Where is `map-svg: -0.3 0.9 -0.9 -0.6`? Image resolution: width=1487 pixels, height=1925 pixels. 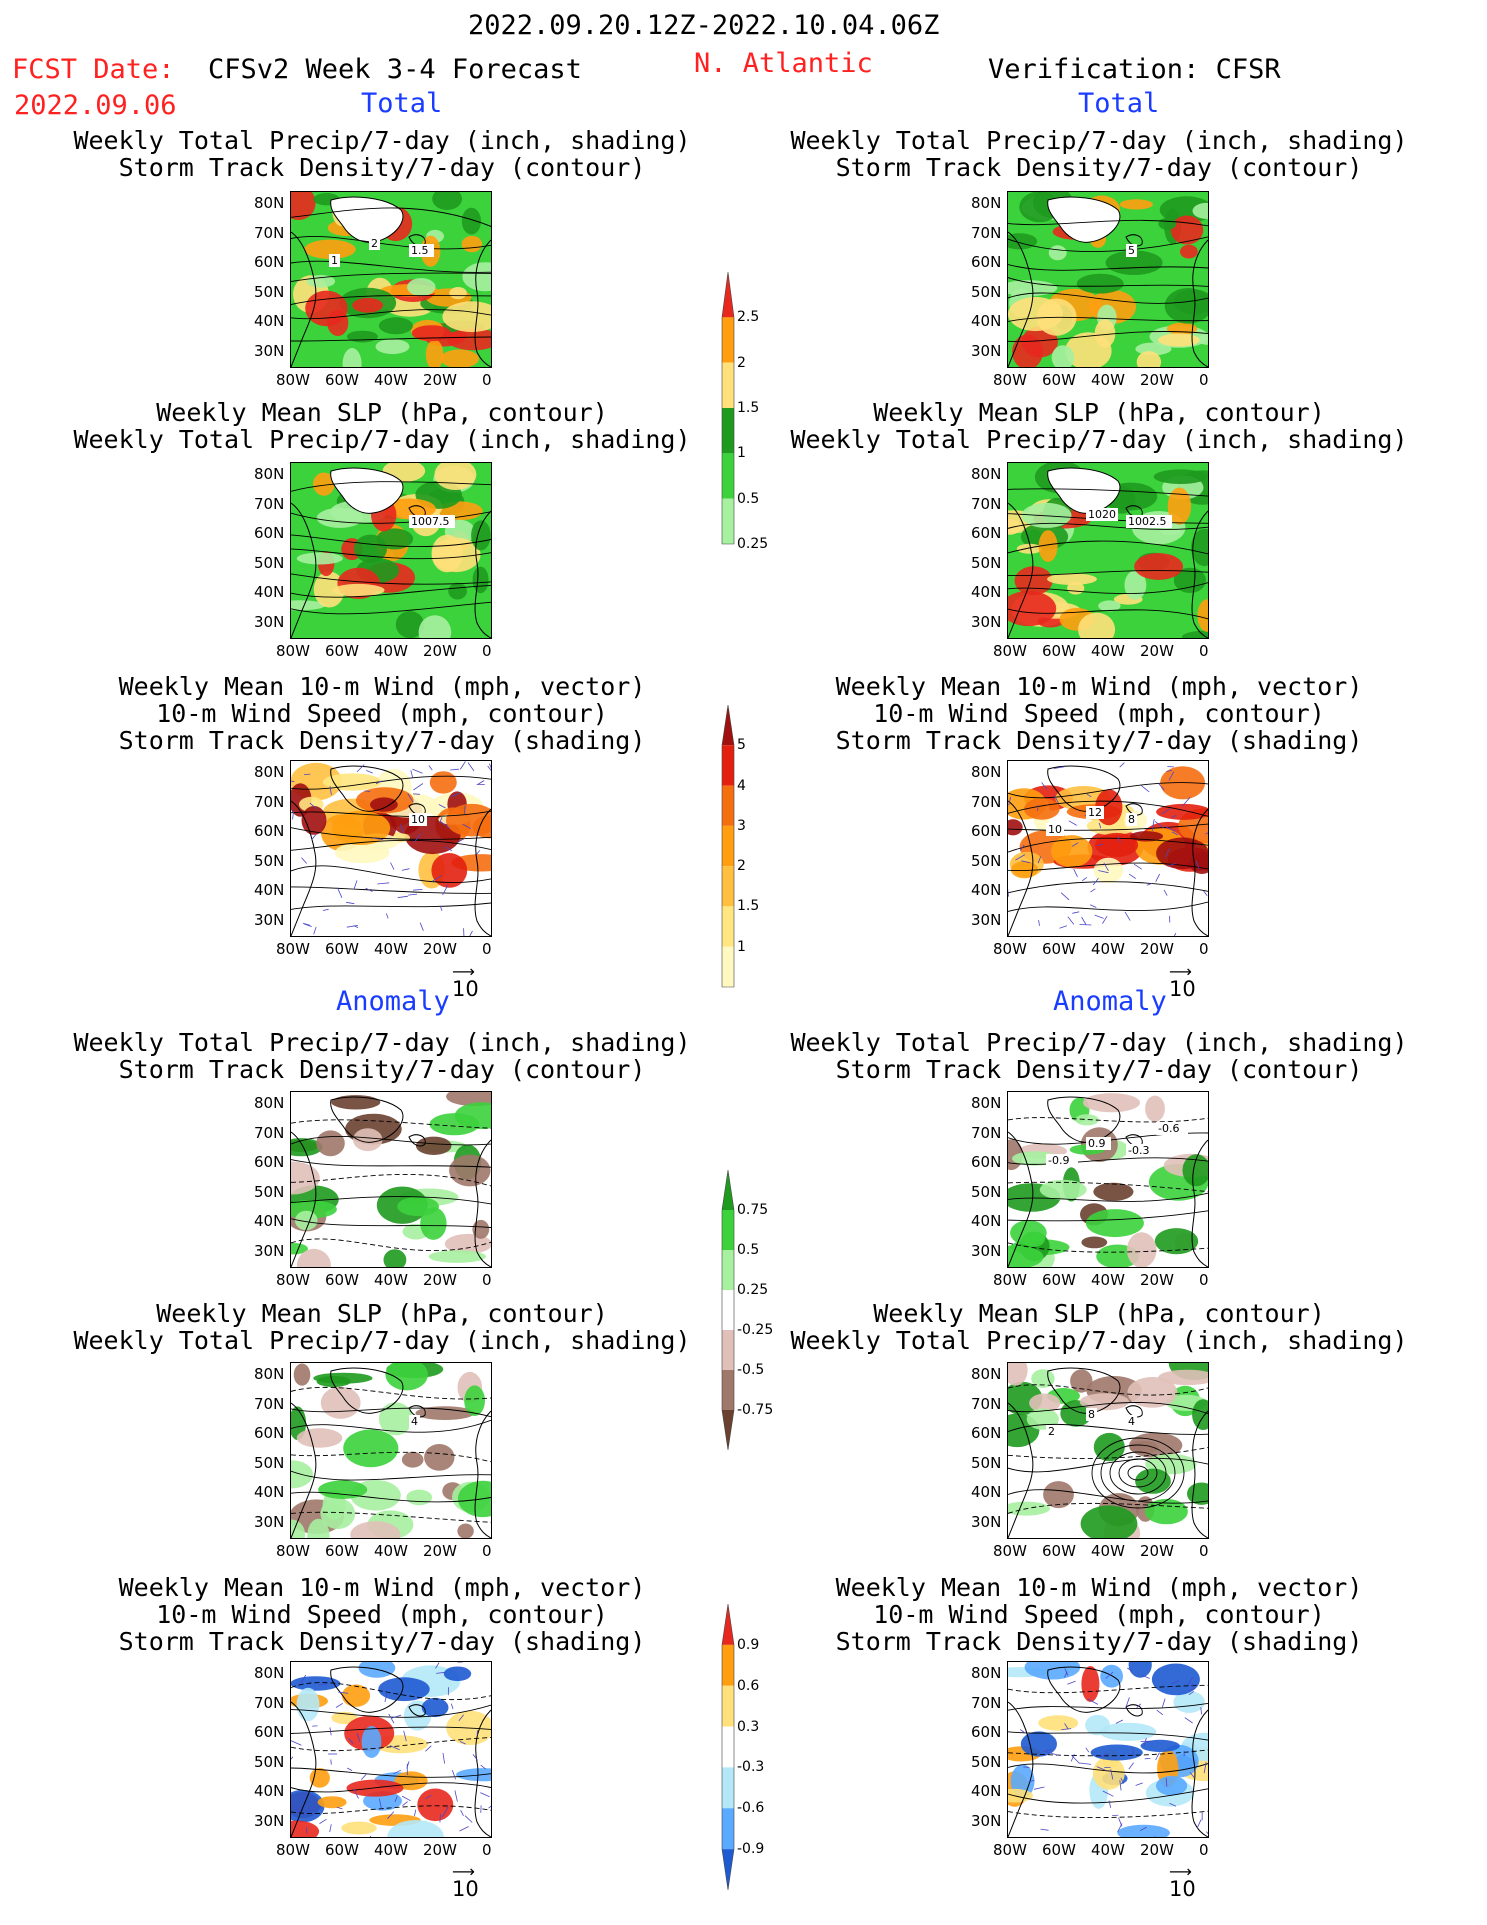 map-svg: -0.3 0.9 -0.9 -0.6 is located at coordinates (1108, 1179).